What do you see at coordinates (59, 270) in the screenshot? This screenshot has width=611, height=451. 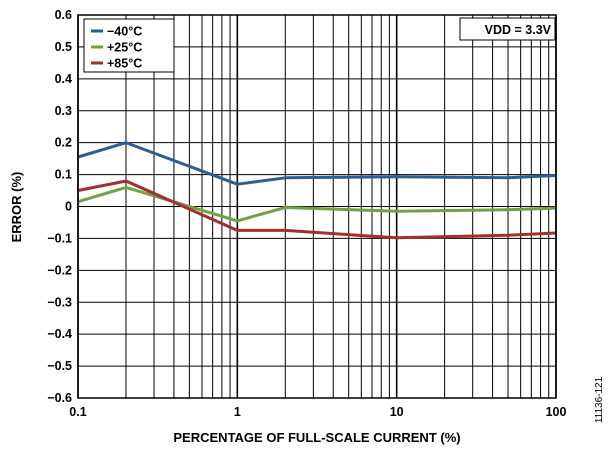 I see `y-tick-label: −0.2` at bounding box center [59, 270].